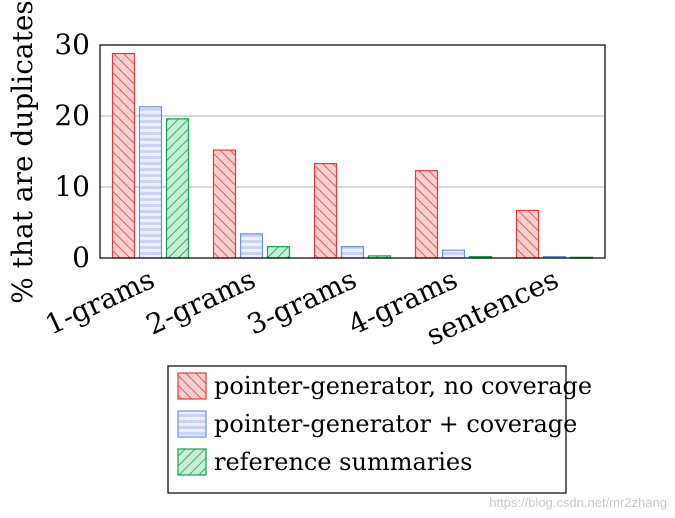 This screenshot has height=518, width=675. Describe the element at coordinates (22, 152) in the screenshot. I see `y-axis-label: % that are duplicates` at that location.